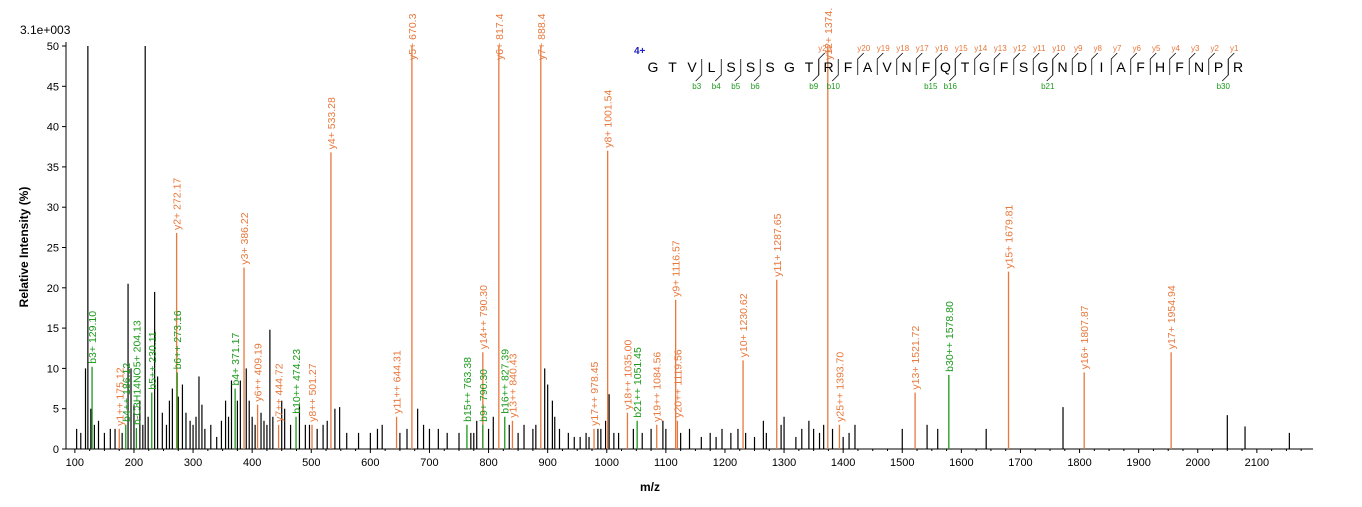 The image size is (1362, 507). What do you see at coordinates (628, 375) in the screenshot?
I see `peak-label: y18++ 1035.00` at bounding box center [628, 375].